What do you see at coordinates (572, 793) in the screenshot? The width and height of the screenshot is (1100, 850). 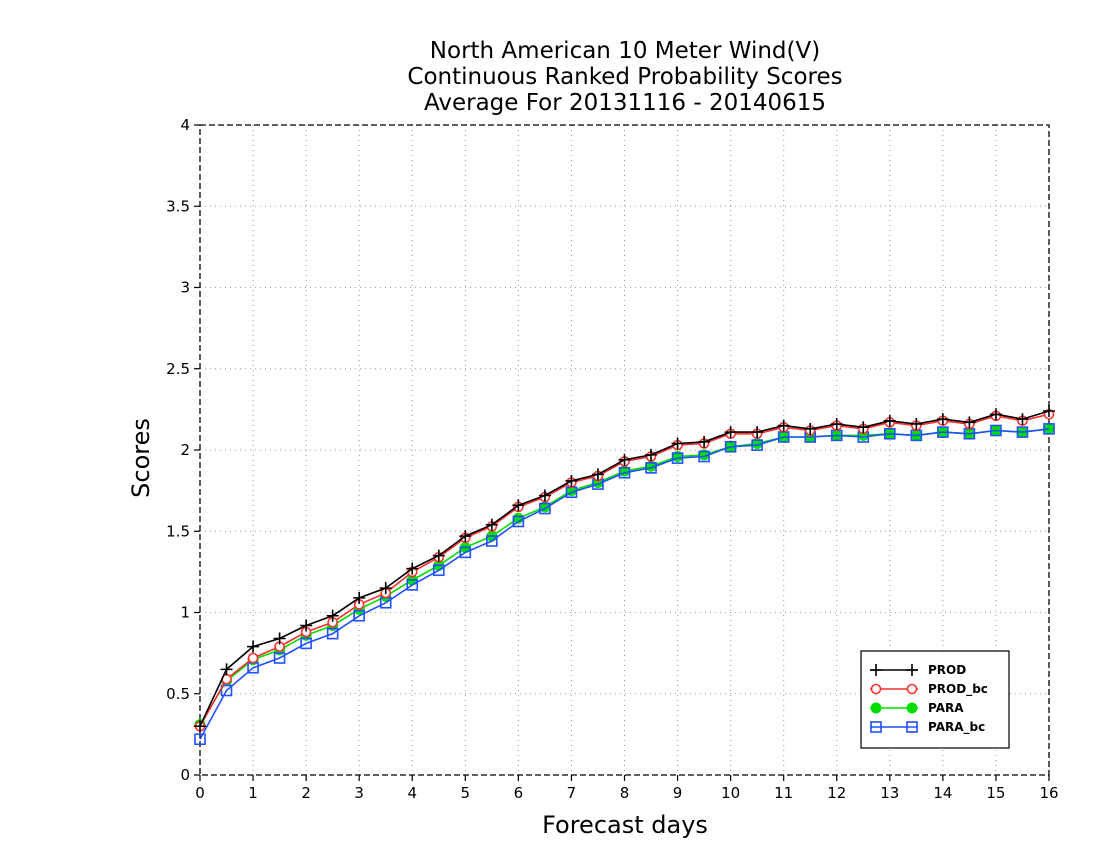 I see `x-tick-label: 7` at bounding box center [572, 793].